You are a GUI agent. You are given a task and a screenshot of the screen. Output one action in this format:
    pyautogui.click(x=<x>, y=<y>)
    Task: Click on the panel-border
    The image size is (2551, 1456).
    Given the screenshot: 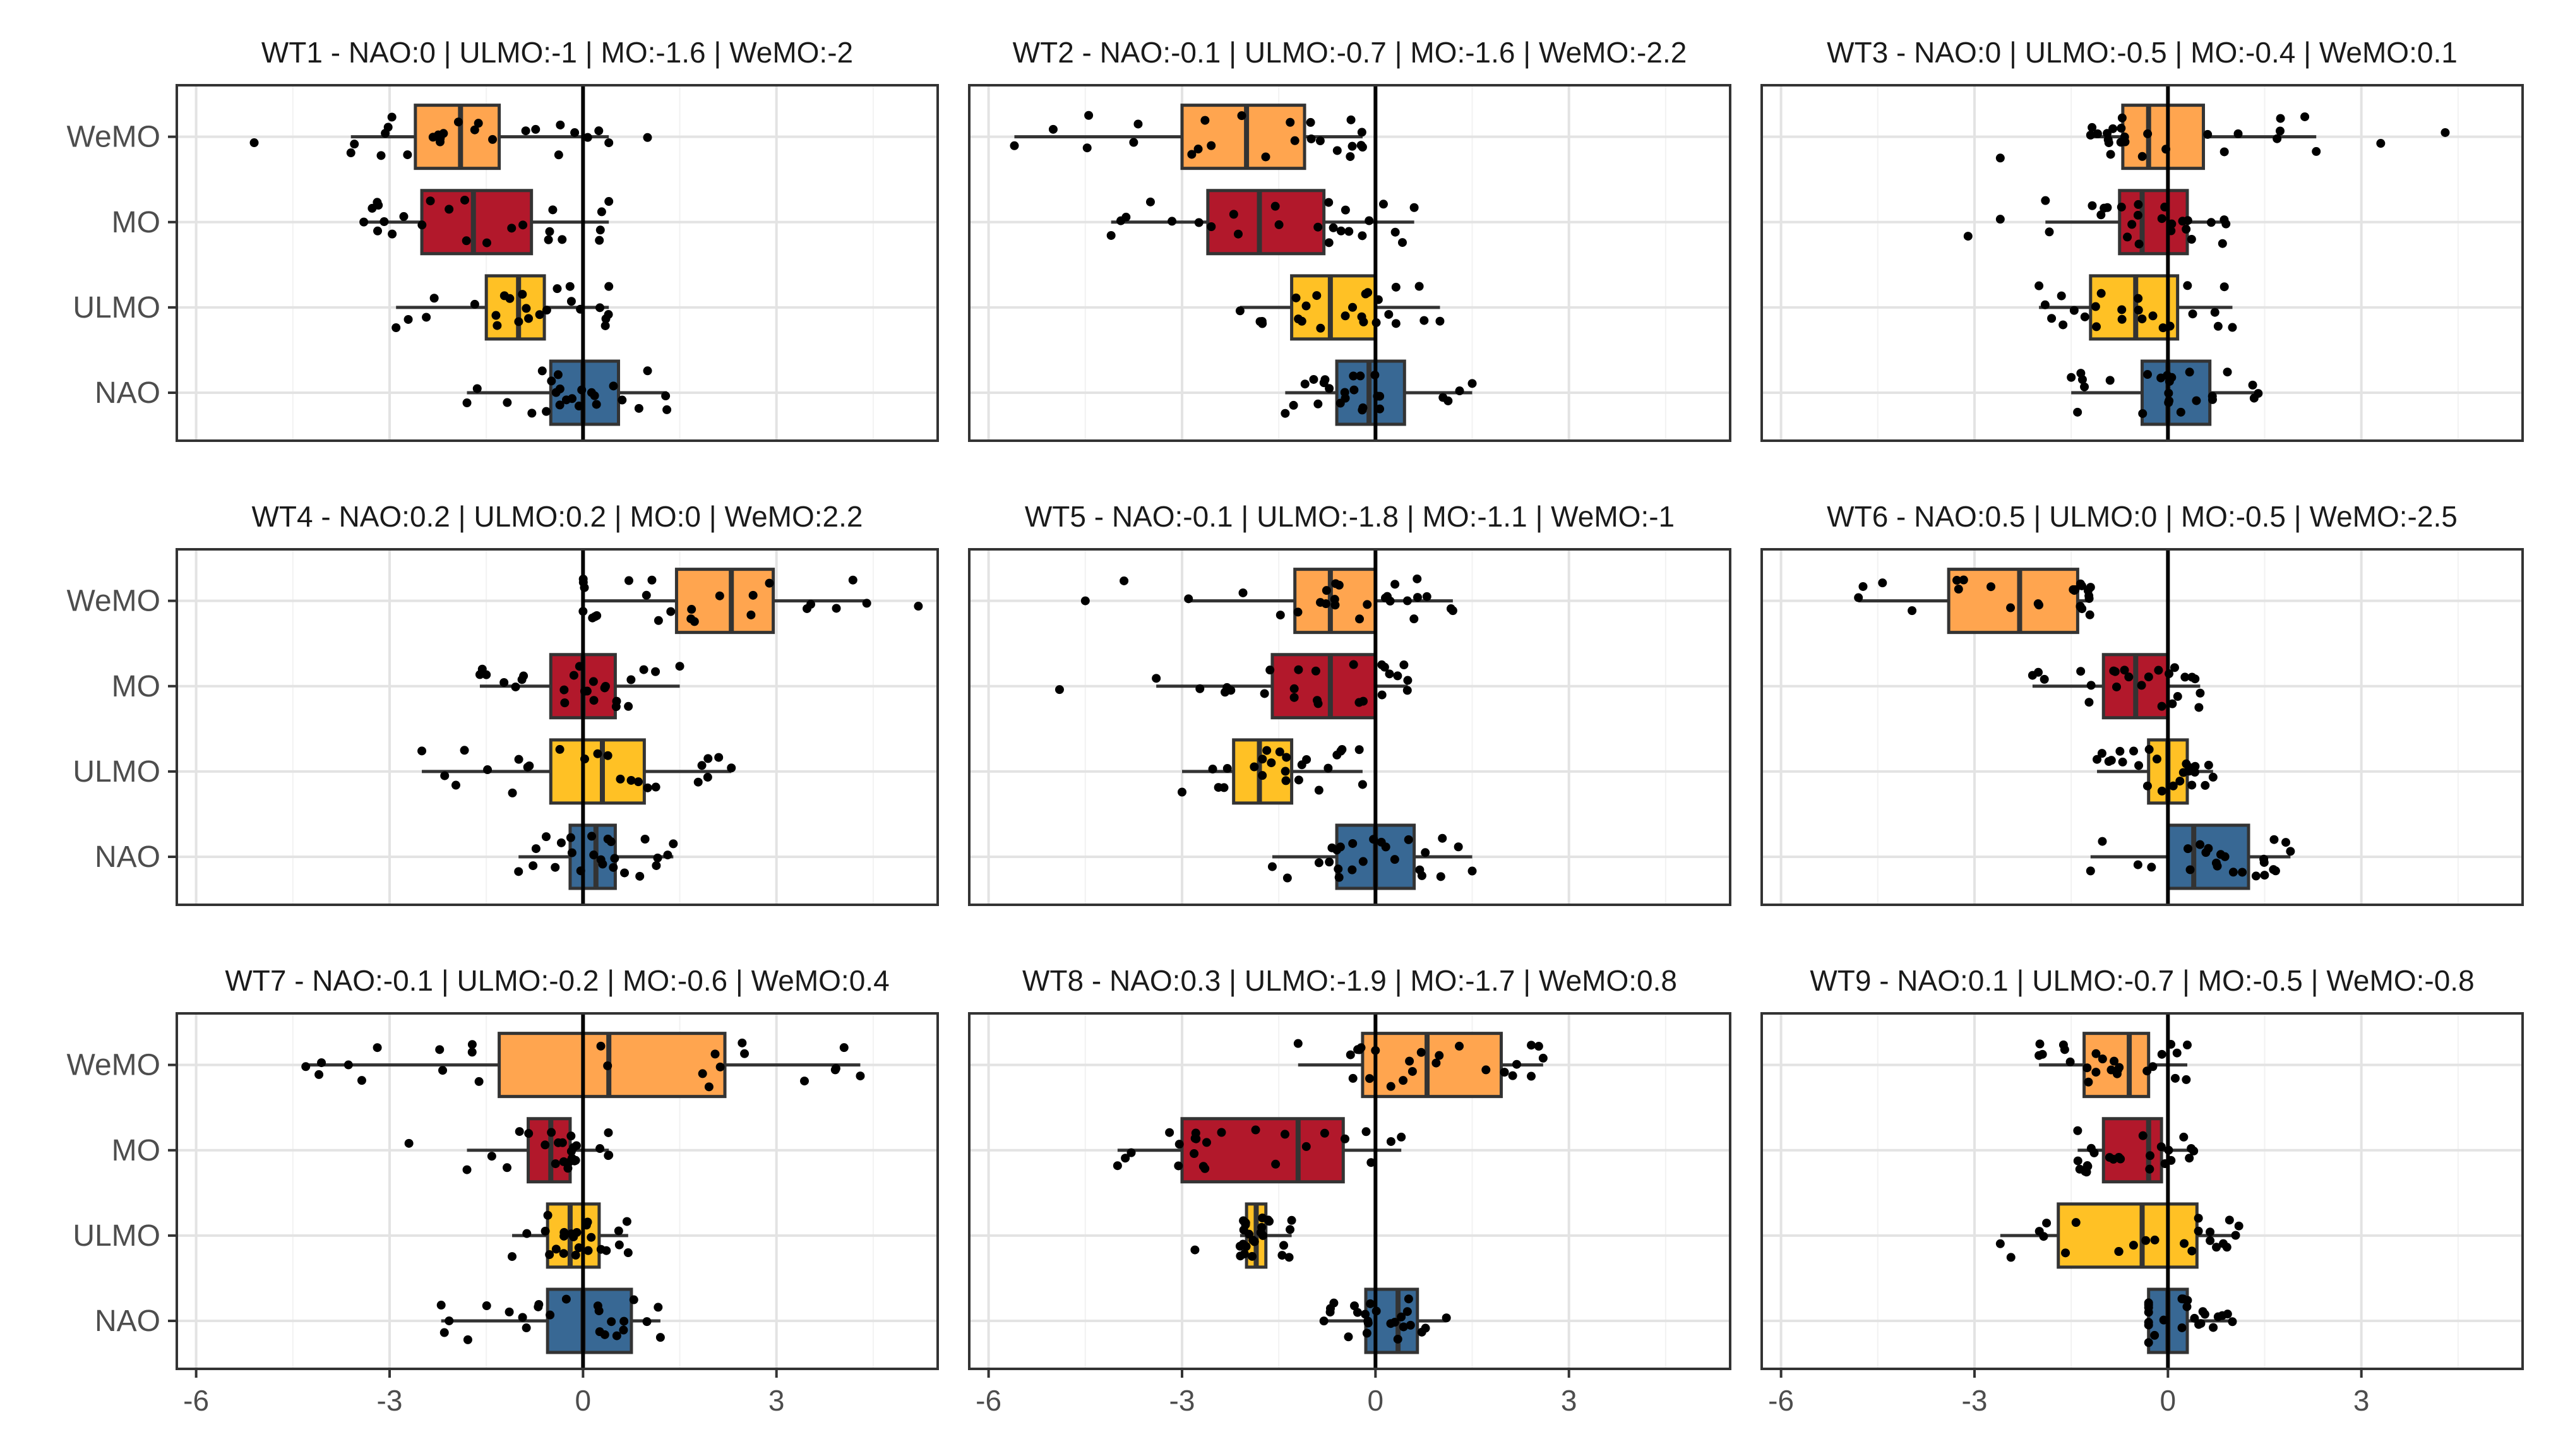 What is the action you would take?
    pyautogui.click(x=557, y=263)
    